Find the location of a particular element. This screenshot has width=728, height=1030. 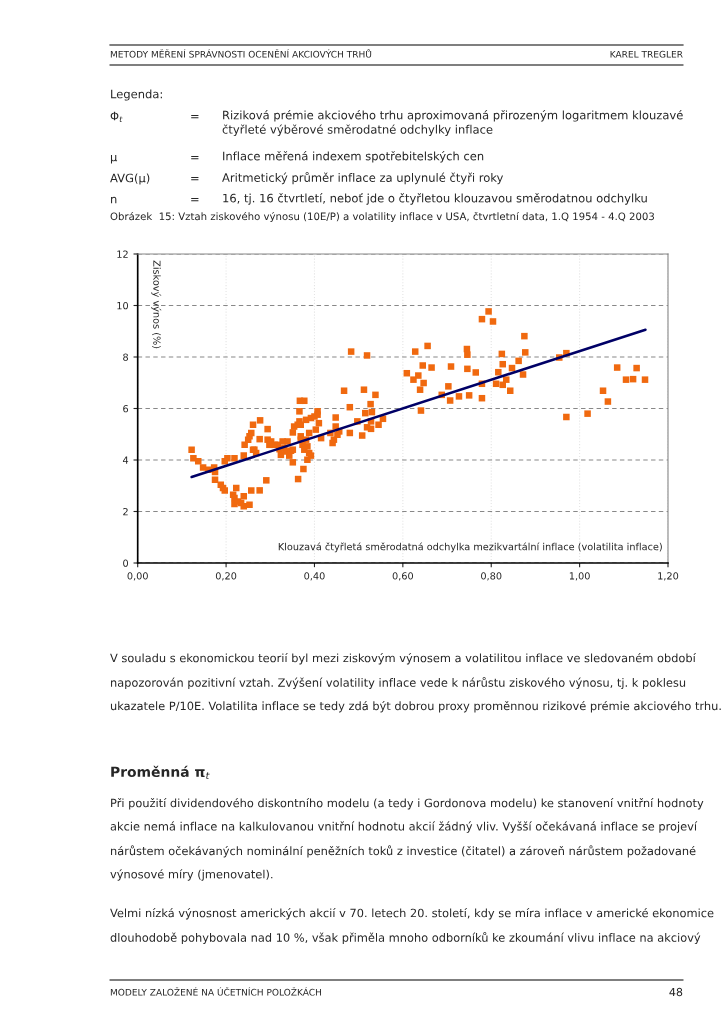

x-tick-label: 1,20 is located at coordinates (668, 576).